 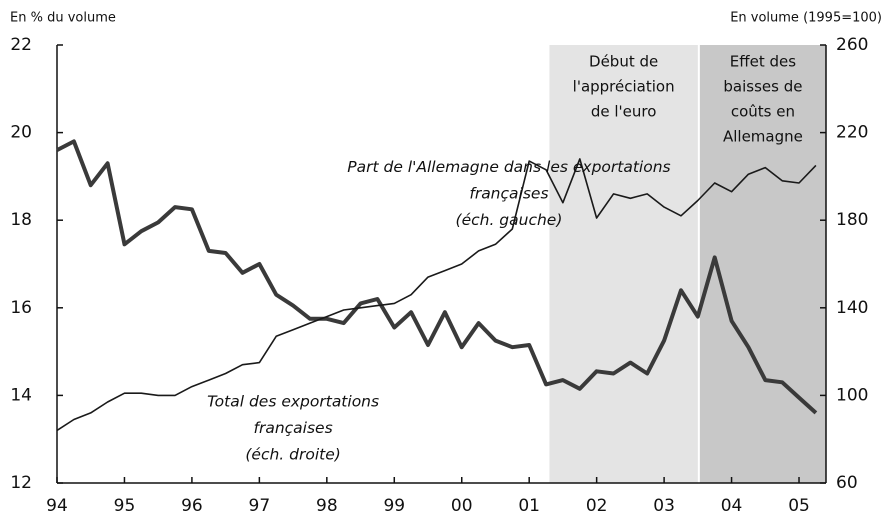 What do you see at coordinates (763, 112) in the screenshot?
I see `region-label: coûts en` at bounding box center [763, 112].